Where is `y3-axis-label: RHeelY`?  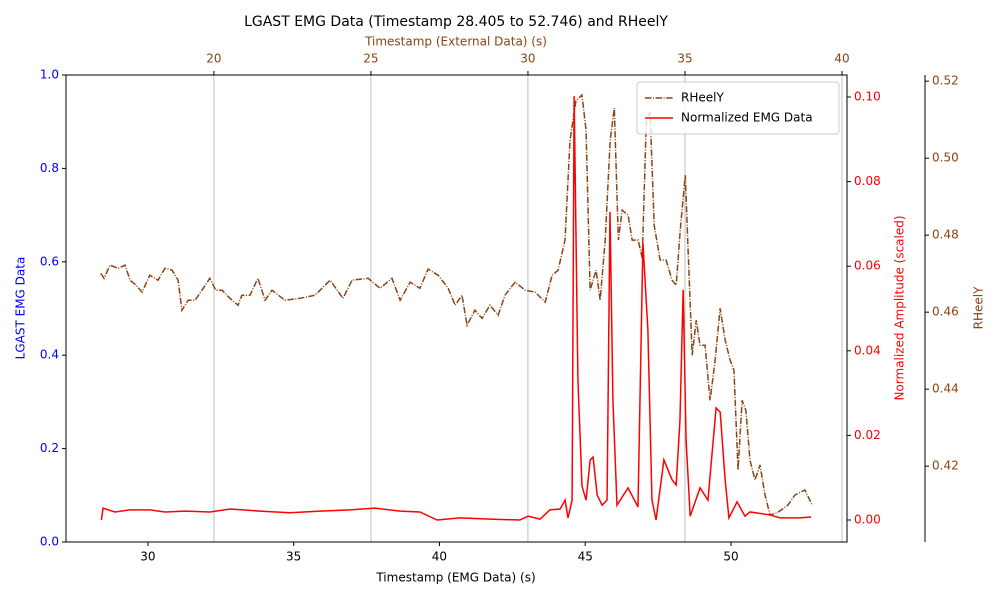 y3-axis-label: RHeelY is located at coordinates (979, 307).